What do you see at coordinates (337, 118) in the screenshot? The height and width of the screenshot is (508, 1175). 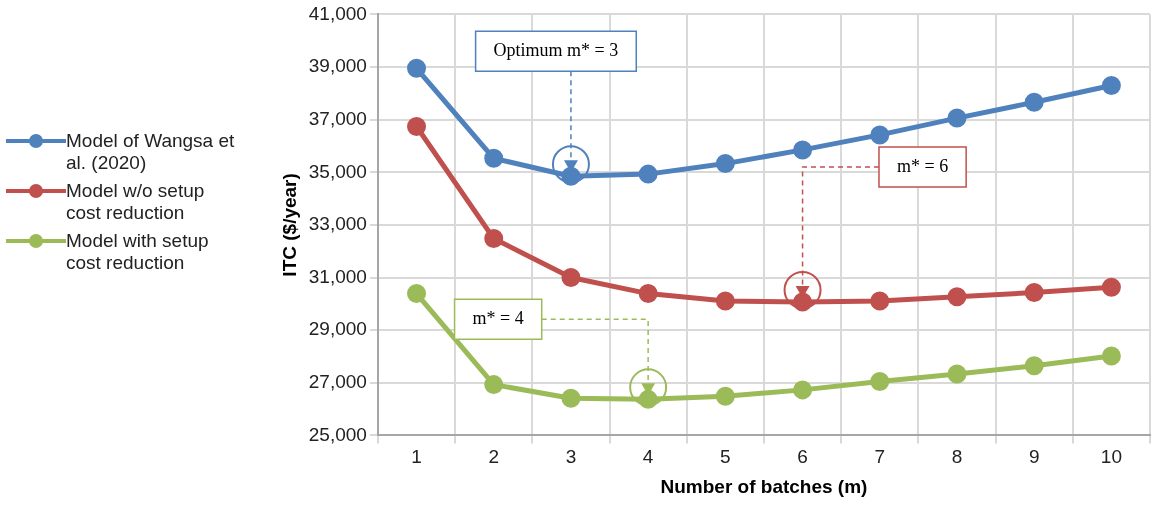 I see `y-tick-label: 37,000` at bounding box center [337, 118].